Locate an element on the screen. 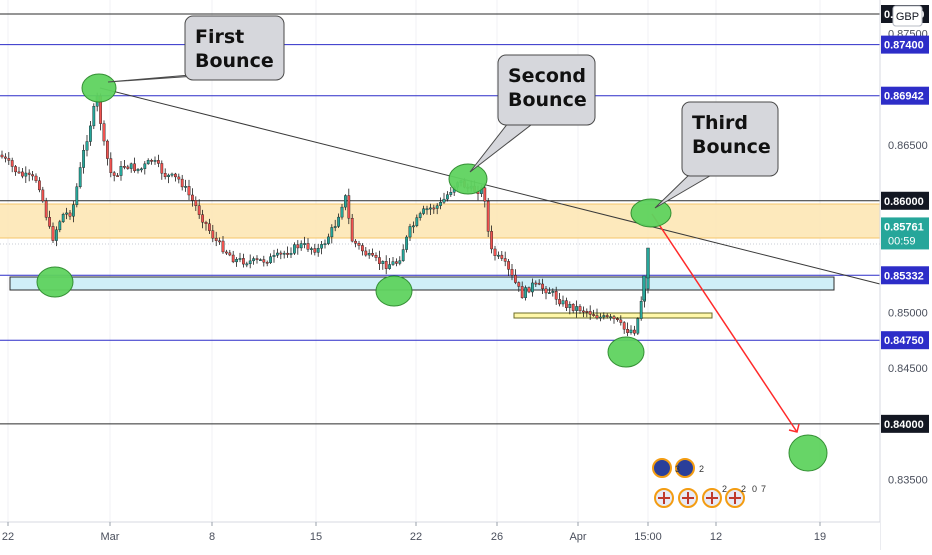 Image resolution: width=932 pixels, height=555 pixels. price-label-0.84000: 0.84000 is located at coordinates (905, 423).